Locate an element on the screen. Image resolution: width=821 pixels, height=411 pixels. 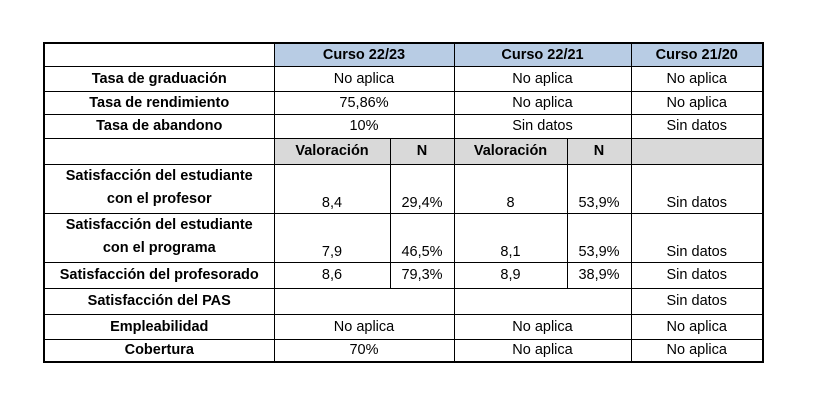
label-line-2: con el programa is located at coordinates (159, 247).